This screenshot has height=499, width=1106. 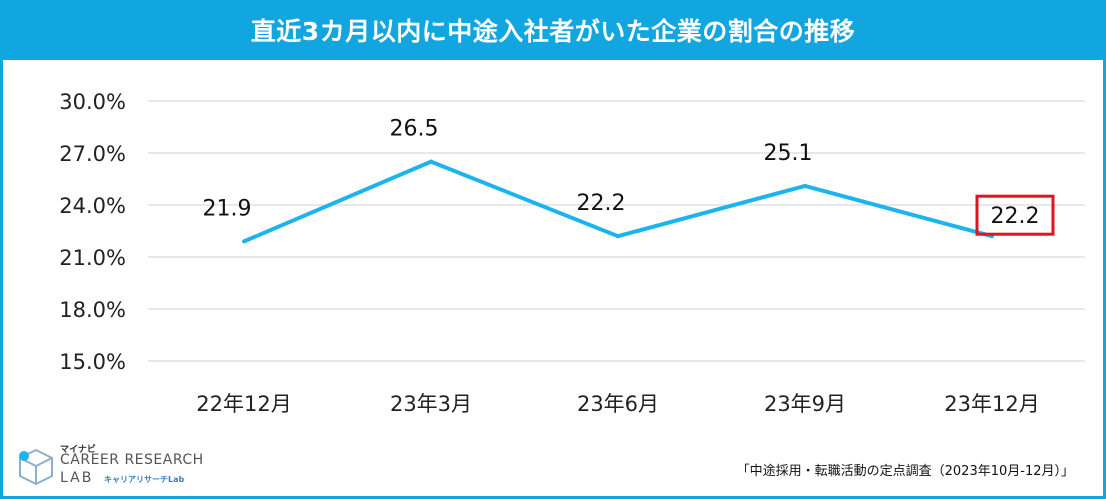 I want to click on x-tick-label: 23年9月, so click(x=805, y=404).